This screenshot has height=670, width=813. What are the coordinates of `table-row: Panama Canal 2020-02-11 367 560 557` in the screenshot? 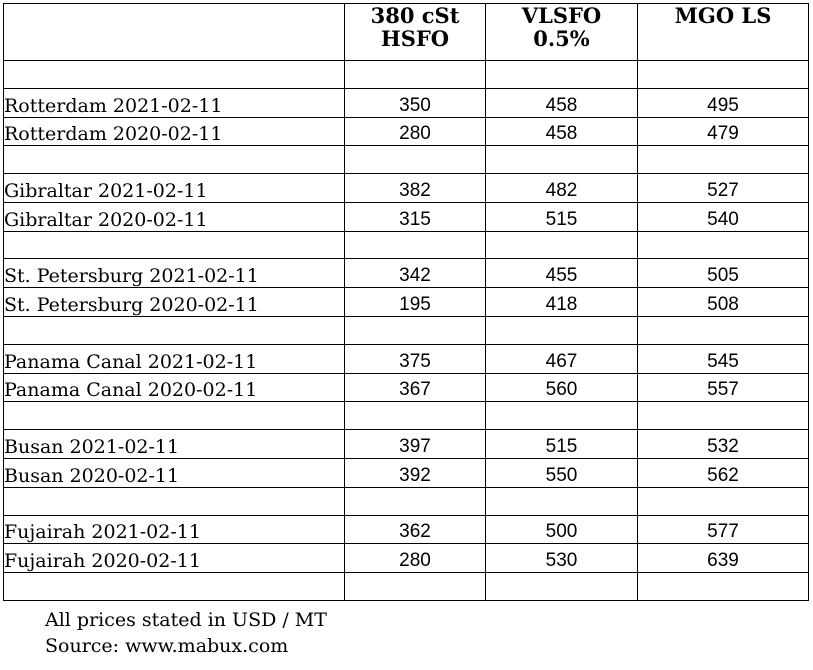 It's located at (406, 387).